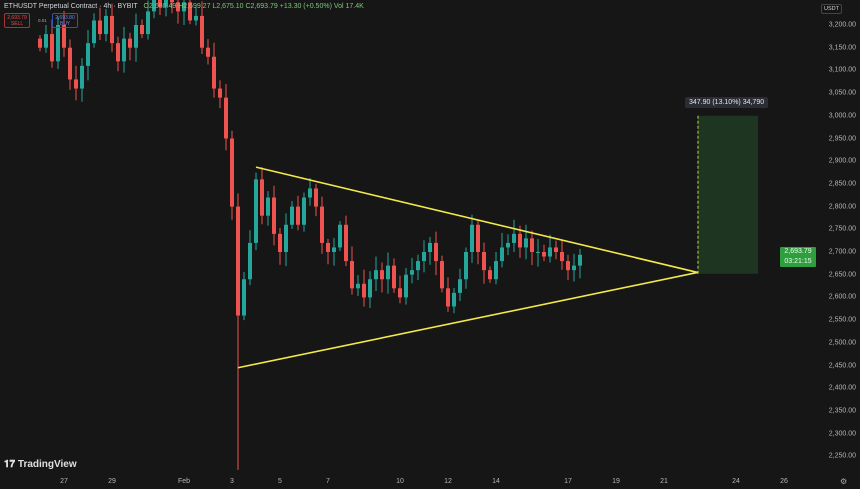  Describe the element at coordinates (65, 24) in the screenshot. I see `buy-label: BUY` at that location.